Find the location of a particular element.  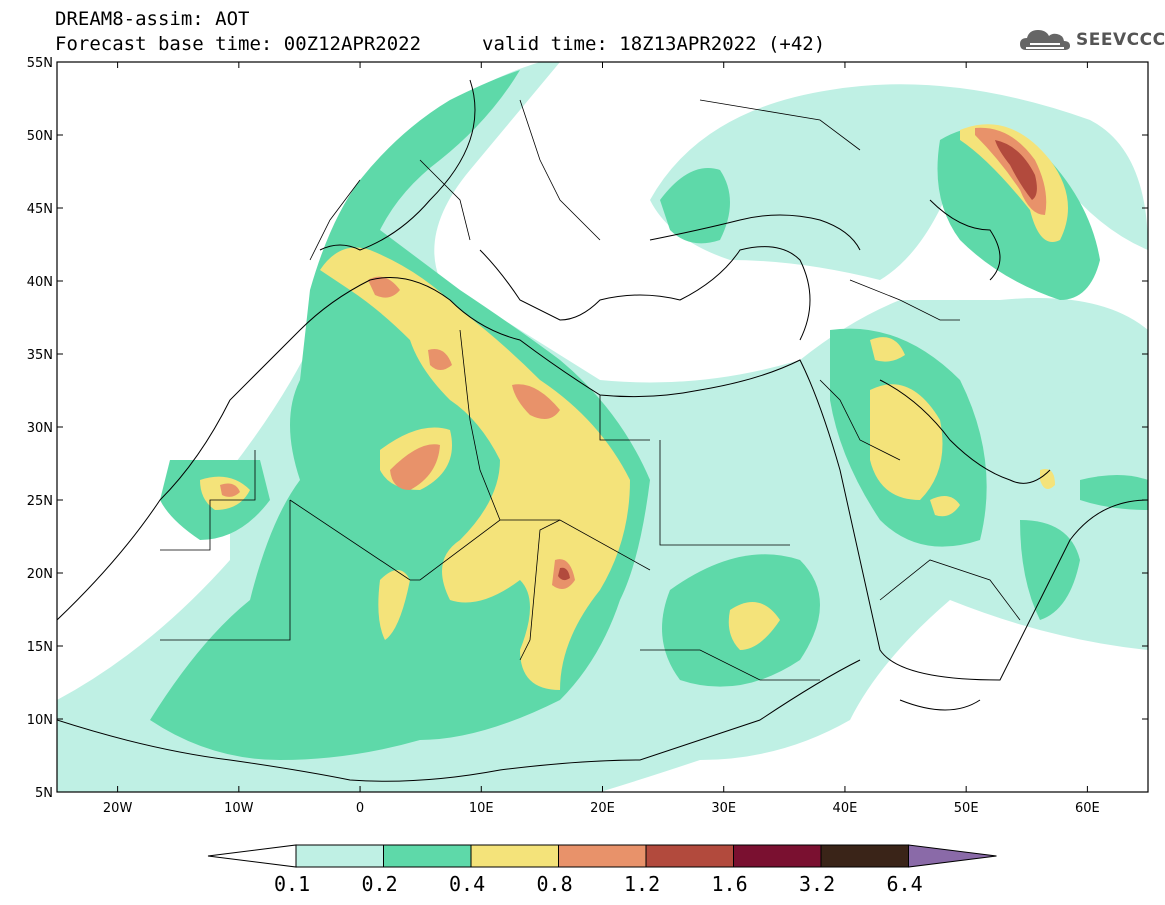

lat-label: 25N is located at coordinates (40, 501).